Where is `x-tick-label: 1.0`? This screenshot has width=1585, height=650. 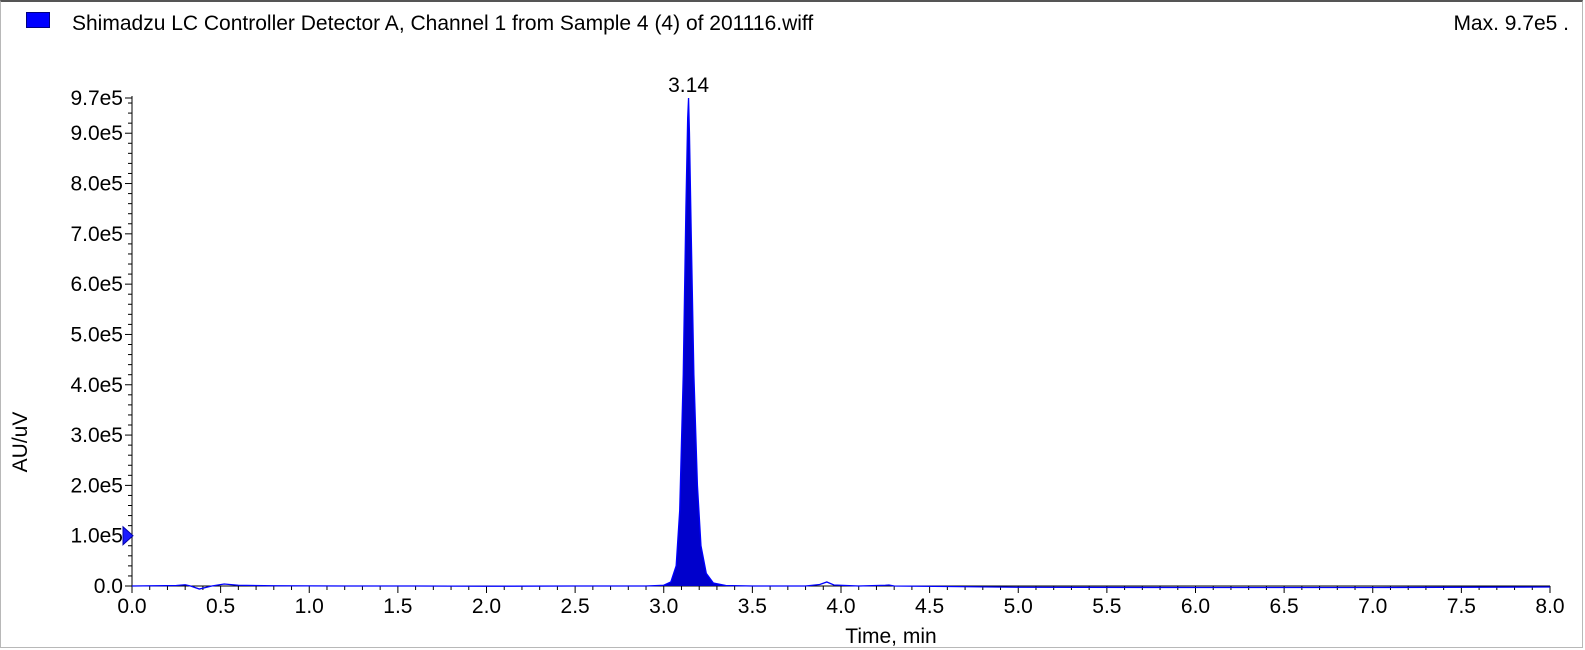 x-tick-label: 1.0 is located at coordinates (309, 606).